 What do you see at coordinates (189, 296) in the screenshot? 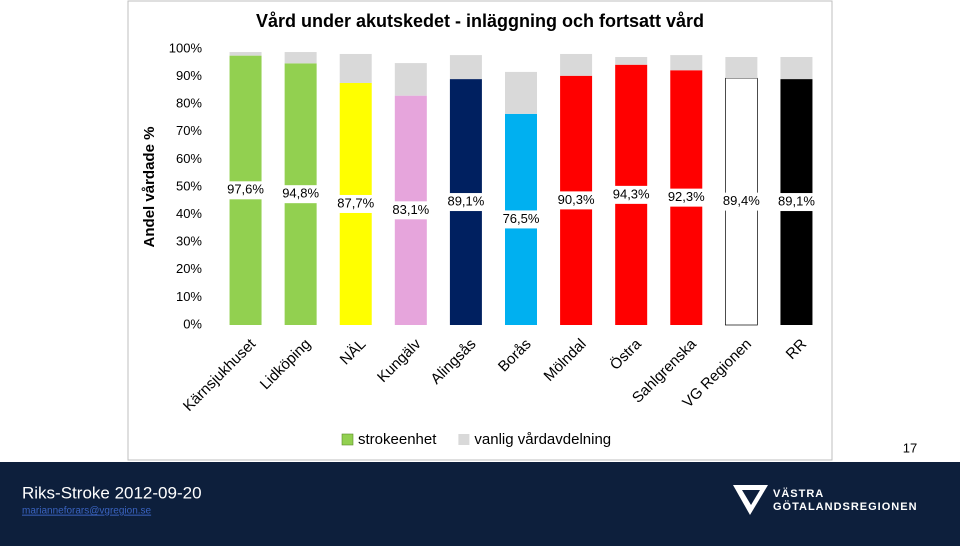
I see `y-tick-label: 10%` at bounding box center [189, 296].